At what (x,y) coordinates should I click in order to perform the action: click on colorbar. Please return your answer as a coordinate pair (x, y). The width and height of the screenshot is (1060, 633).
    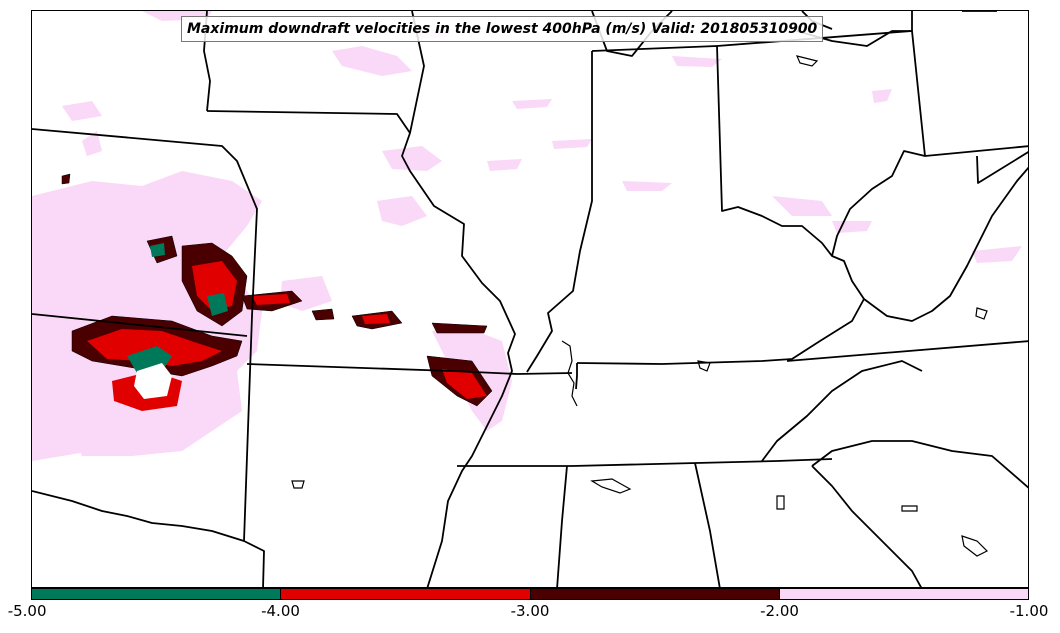
    Looking at the image, I should click on (530, 594).